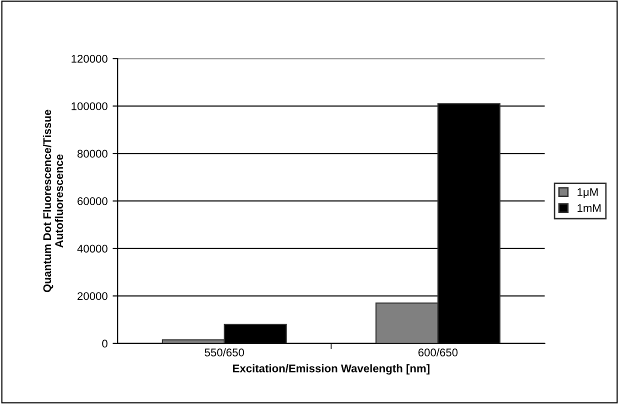 This screenshot has height=404, width=619. What do you see at coordinates (90, 58) in the screenshot?
I see `y-tick-label: 120000` at bounding box center [90, 58].